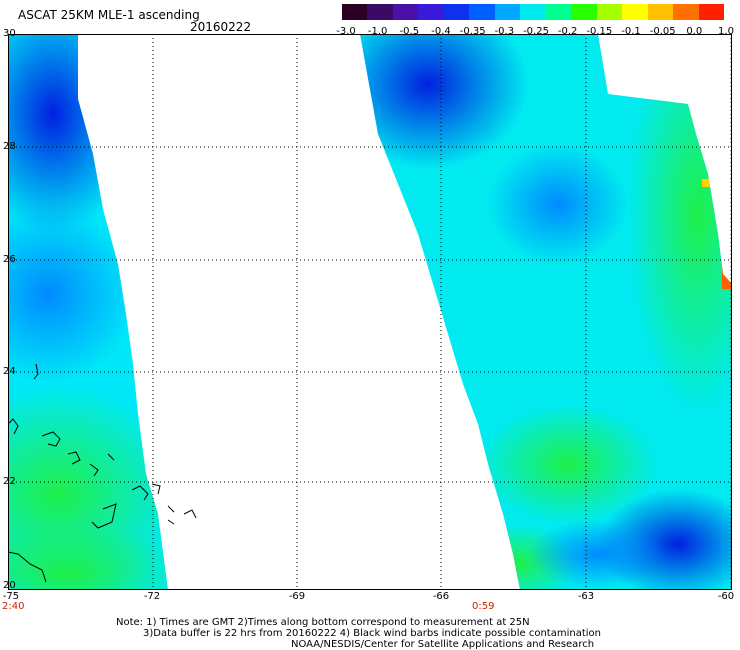 This screenshot has width=740, height=650. What do you see at coordinates (504, 31) in the screenshot?
I see `color-scale-label: -0.3` at bounding box center [504, 31].